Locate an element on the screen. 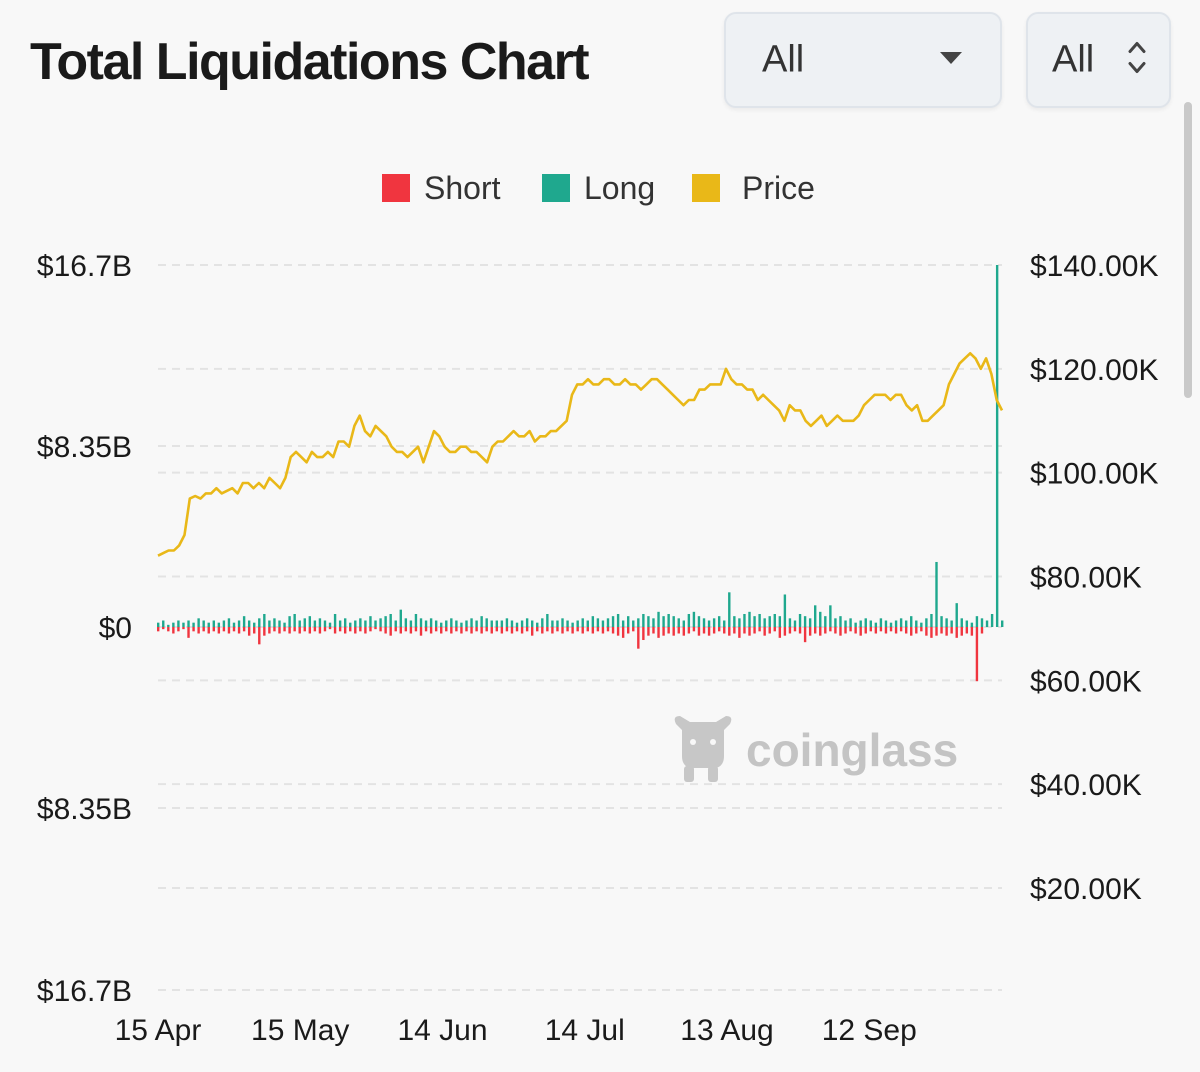 The width and height of the screenshot is (1200, 1072). legend-label-long: Long is located at coordinates (619, 188).